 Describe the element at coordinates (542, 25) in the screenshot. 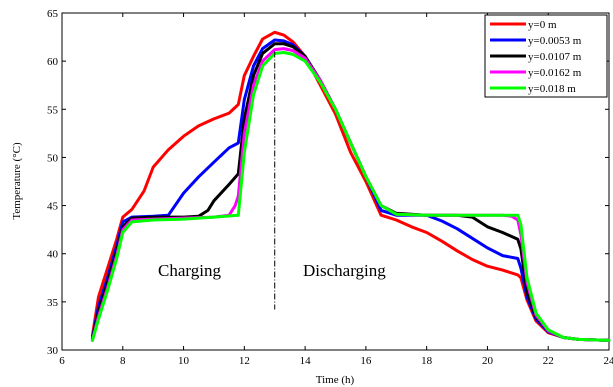

I see `legend-entry-label: y=0 m` at that location.